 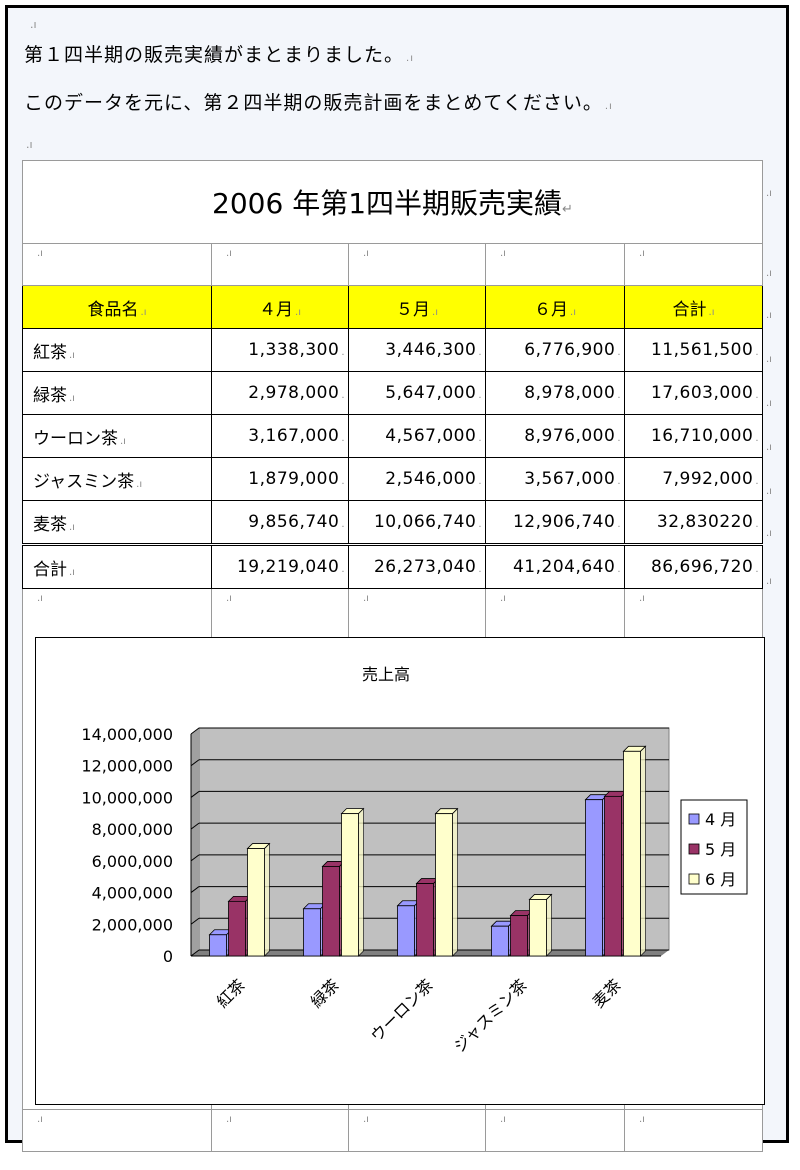 What do you see at coordinates (276, 309) in the screenshot?
I see `header-label: ４月` at bounding box center [276, 309].